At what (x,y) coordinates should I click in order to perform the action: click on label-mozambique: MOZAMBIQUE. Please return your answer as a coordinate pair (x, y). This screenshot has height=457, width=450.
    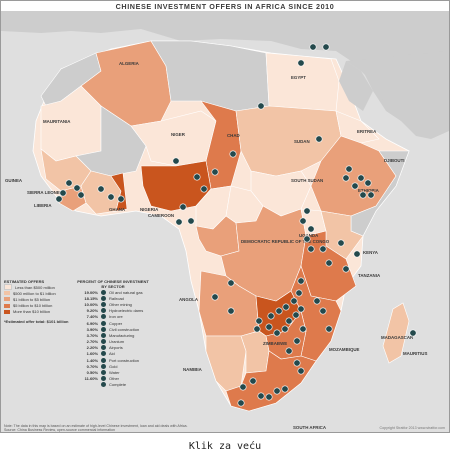
    Looking at the image, I should click on (344, 349).